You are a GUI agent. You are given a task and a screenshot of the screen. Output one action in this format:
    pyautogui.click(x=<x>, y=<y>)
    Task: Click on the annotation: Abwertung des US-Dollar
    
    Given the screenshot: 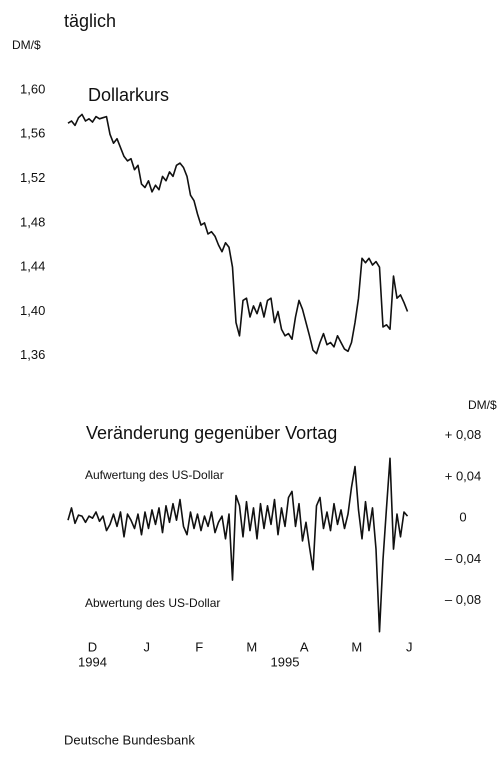 What is the action you would take?
    pyautogui.click(x=152, y=603)
    